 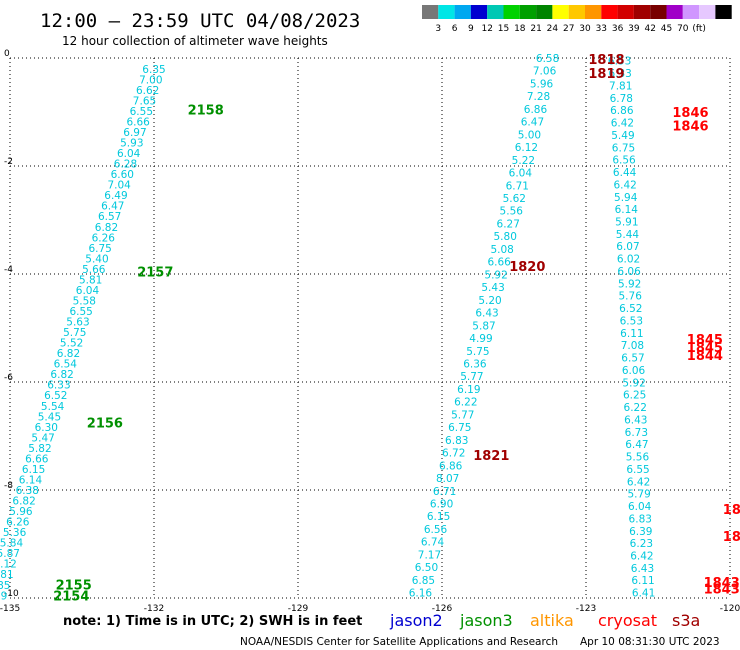 I want to click on swh-value: 6.43, so click(x=635, y=420).